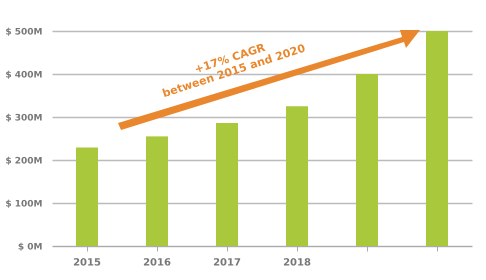  I want to click on y-tick-label: $ 200M, so click(24, 161).